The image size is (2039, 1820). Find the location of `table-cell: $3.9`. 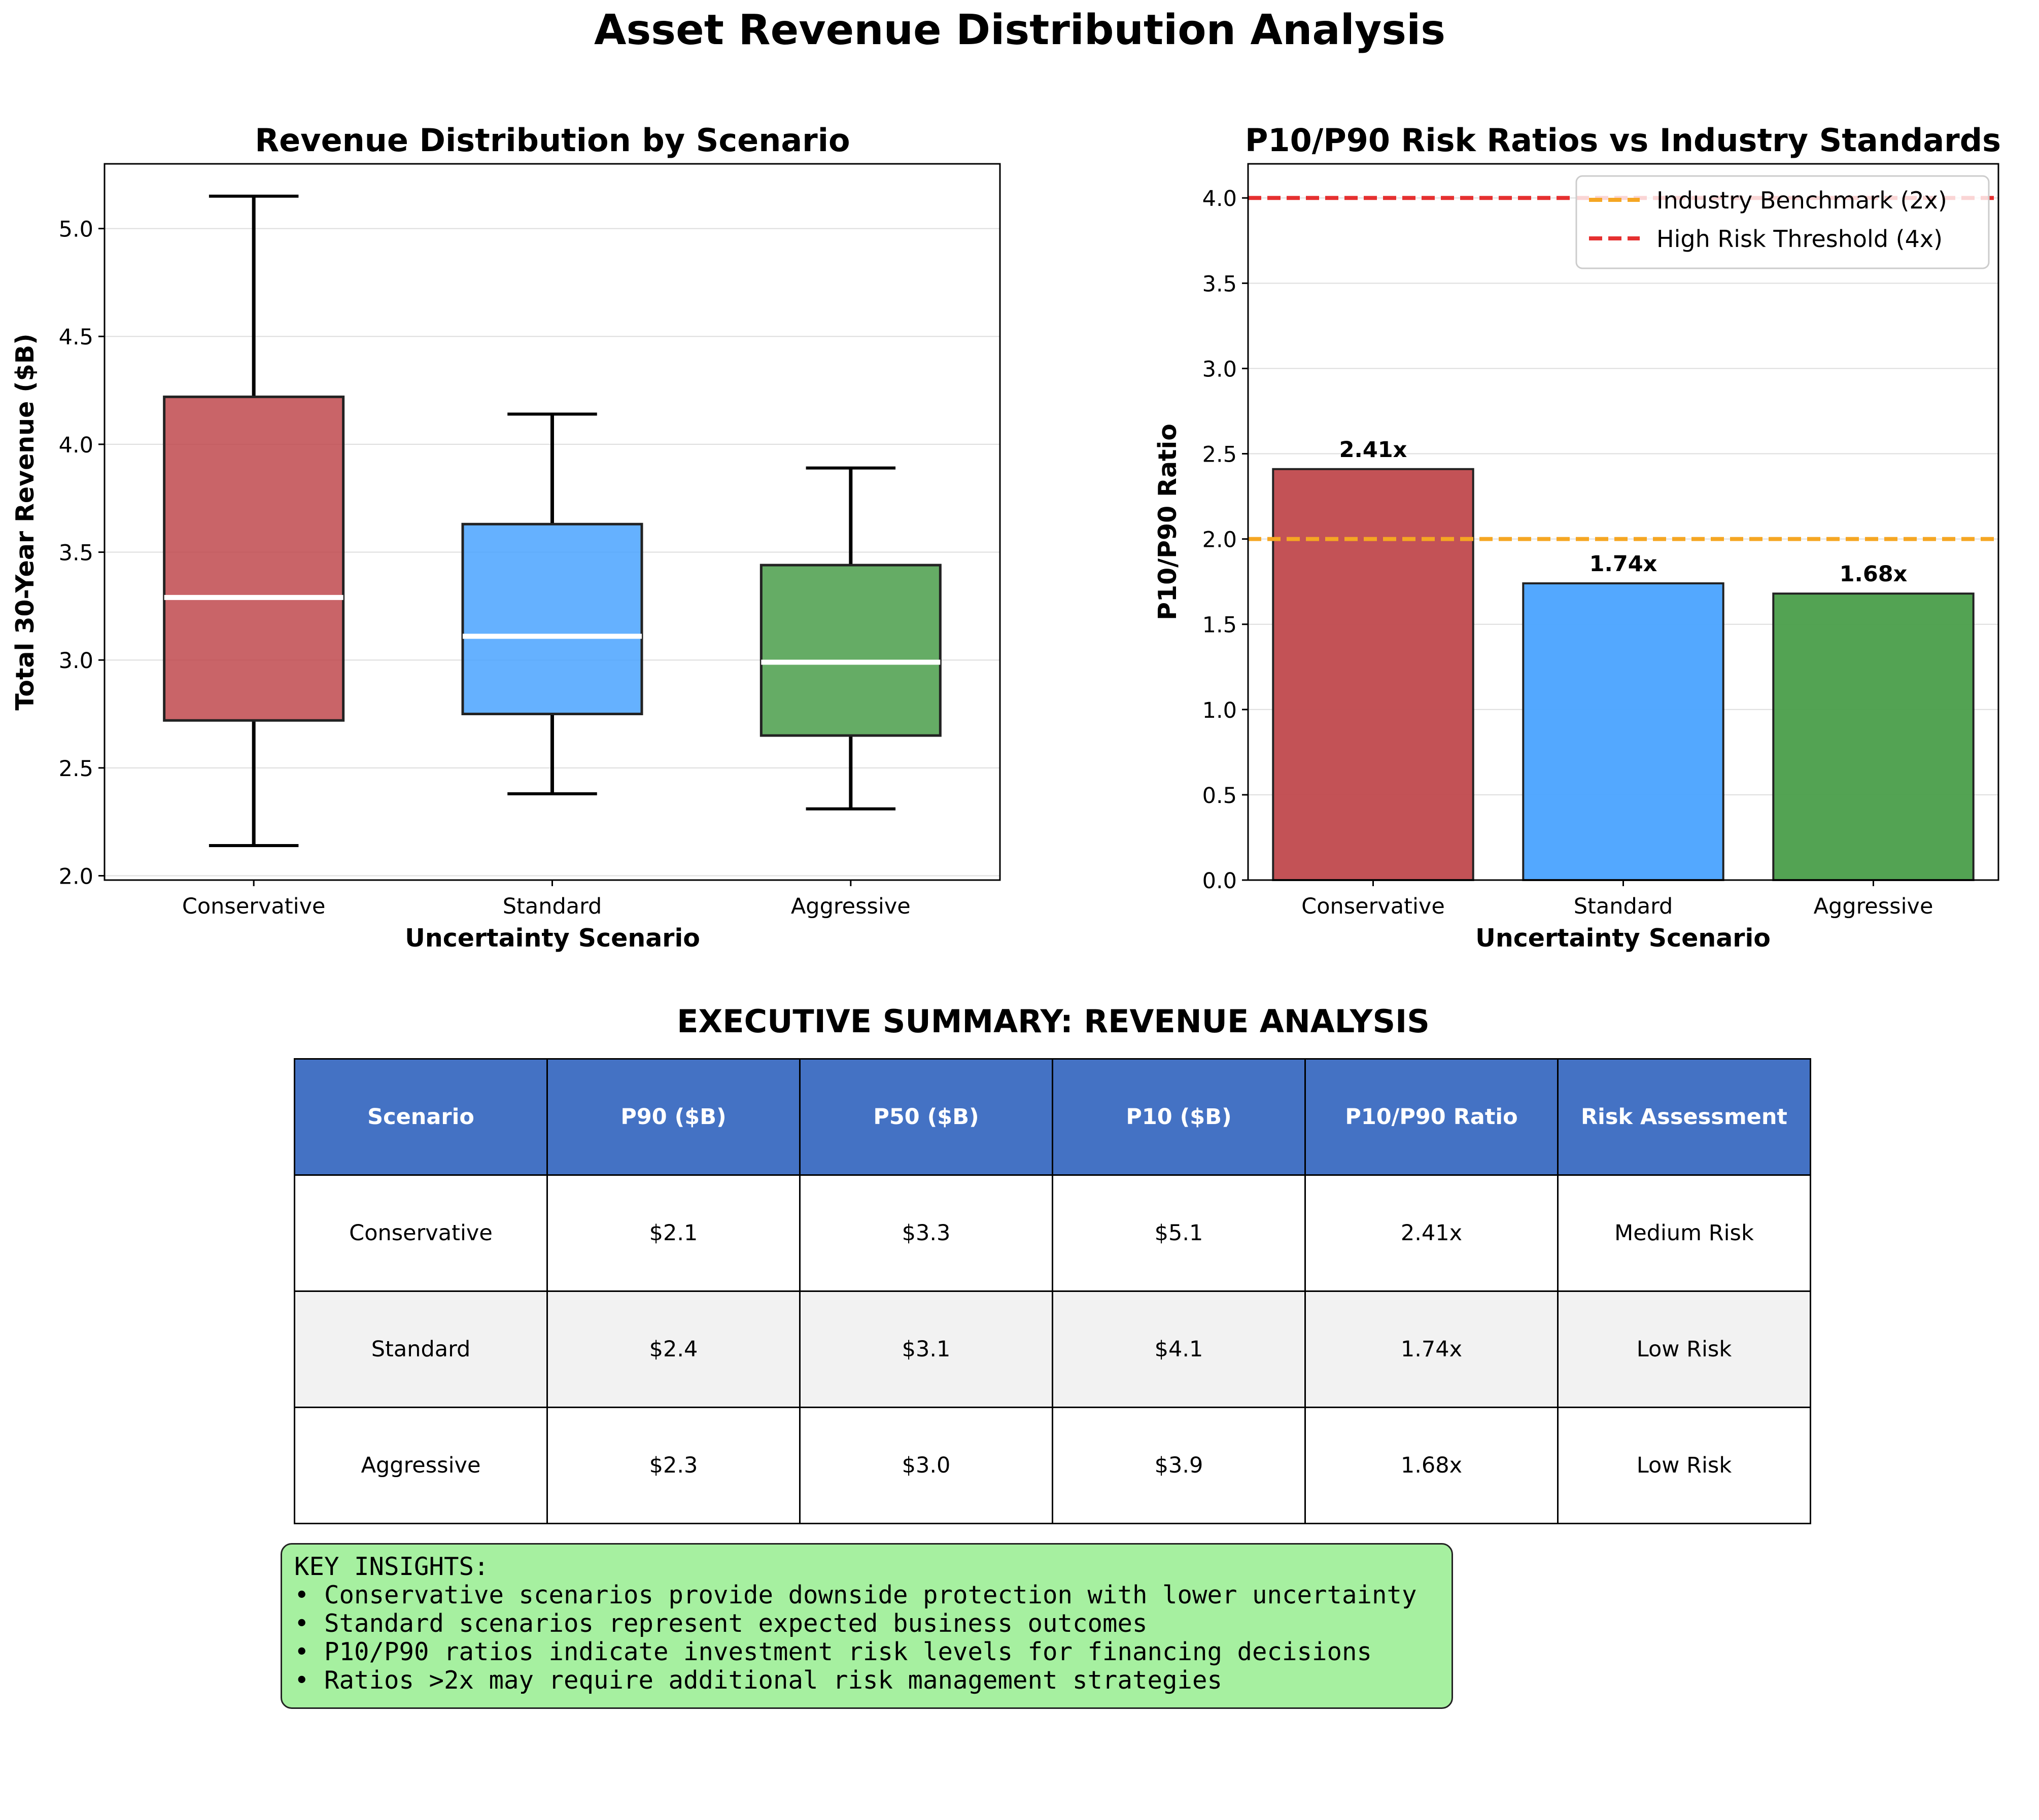

table-cell: $3.9 is located at coordinates (1179, 1465).